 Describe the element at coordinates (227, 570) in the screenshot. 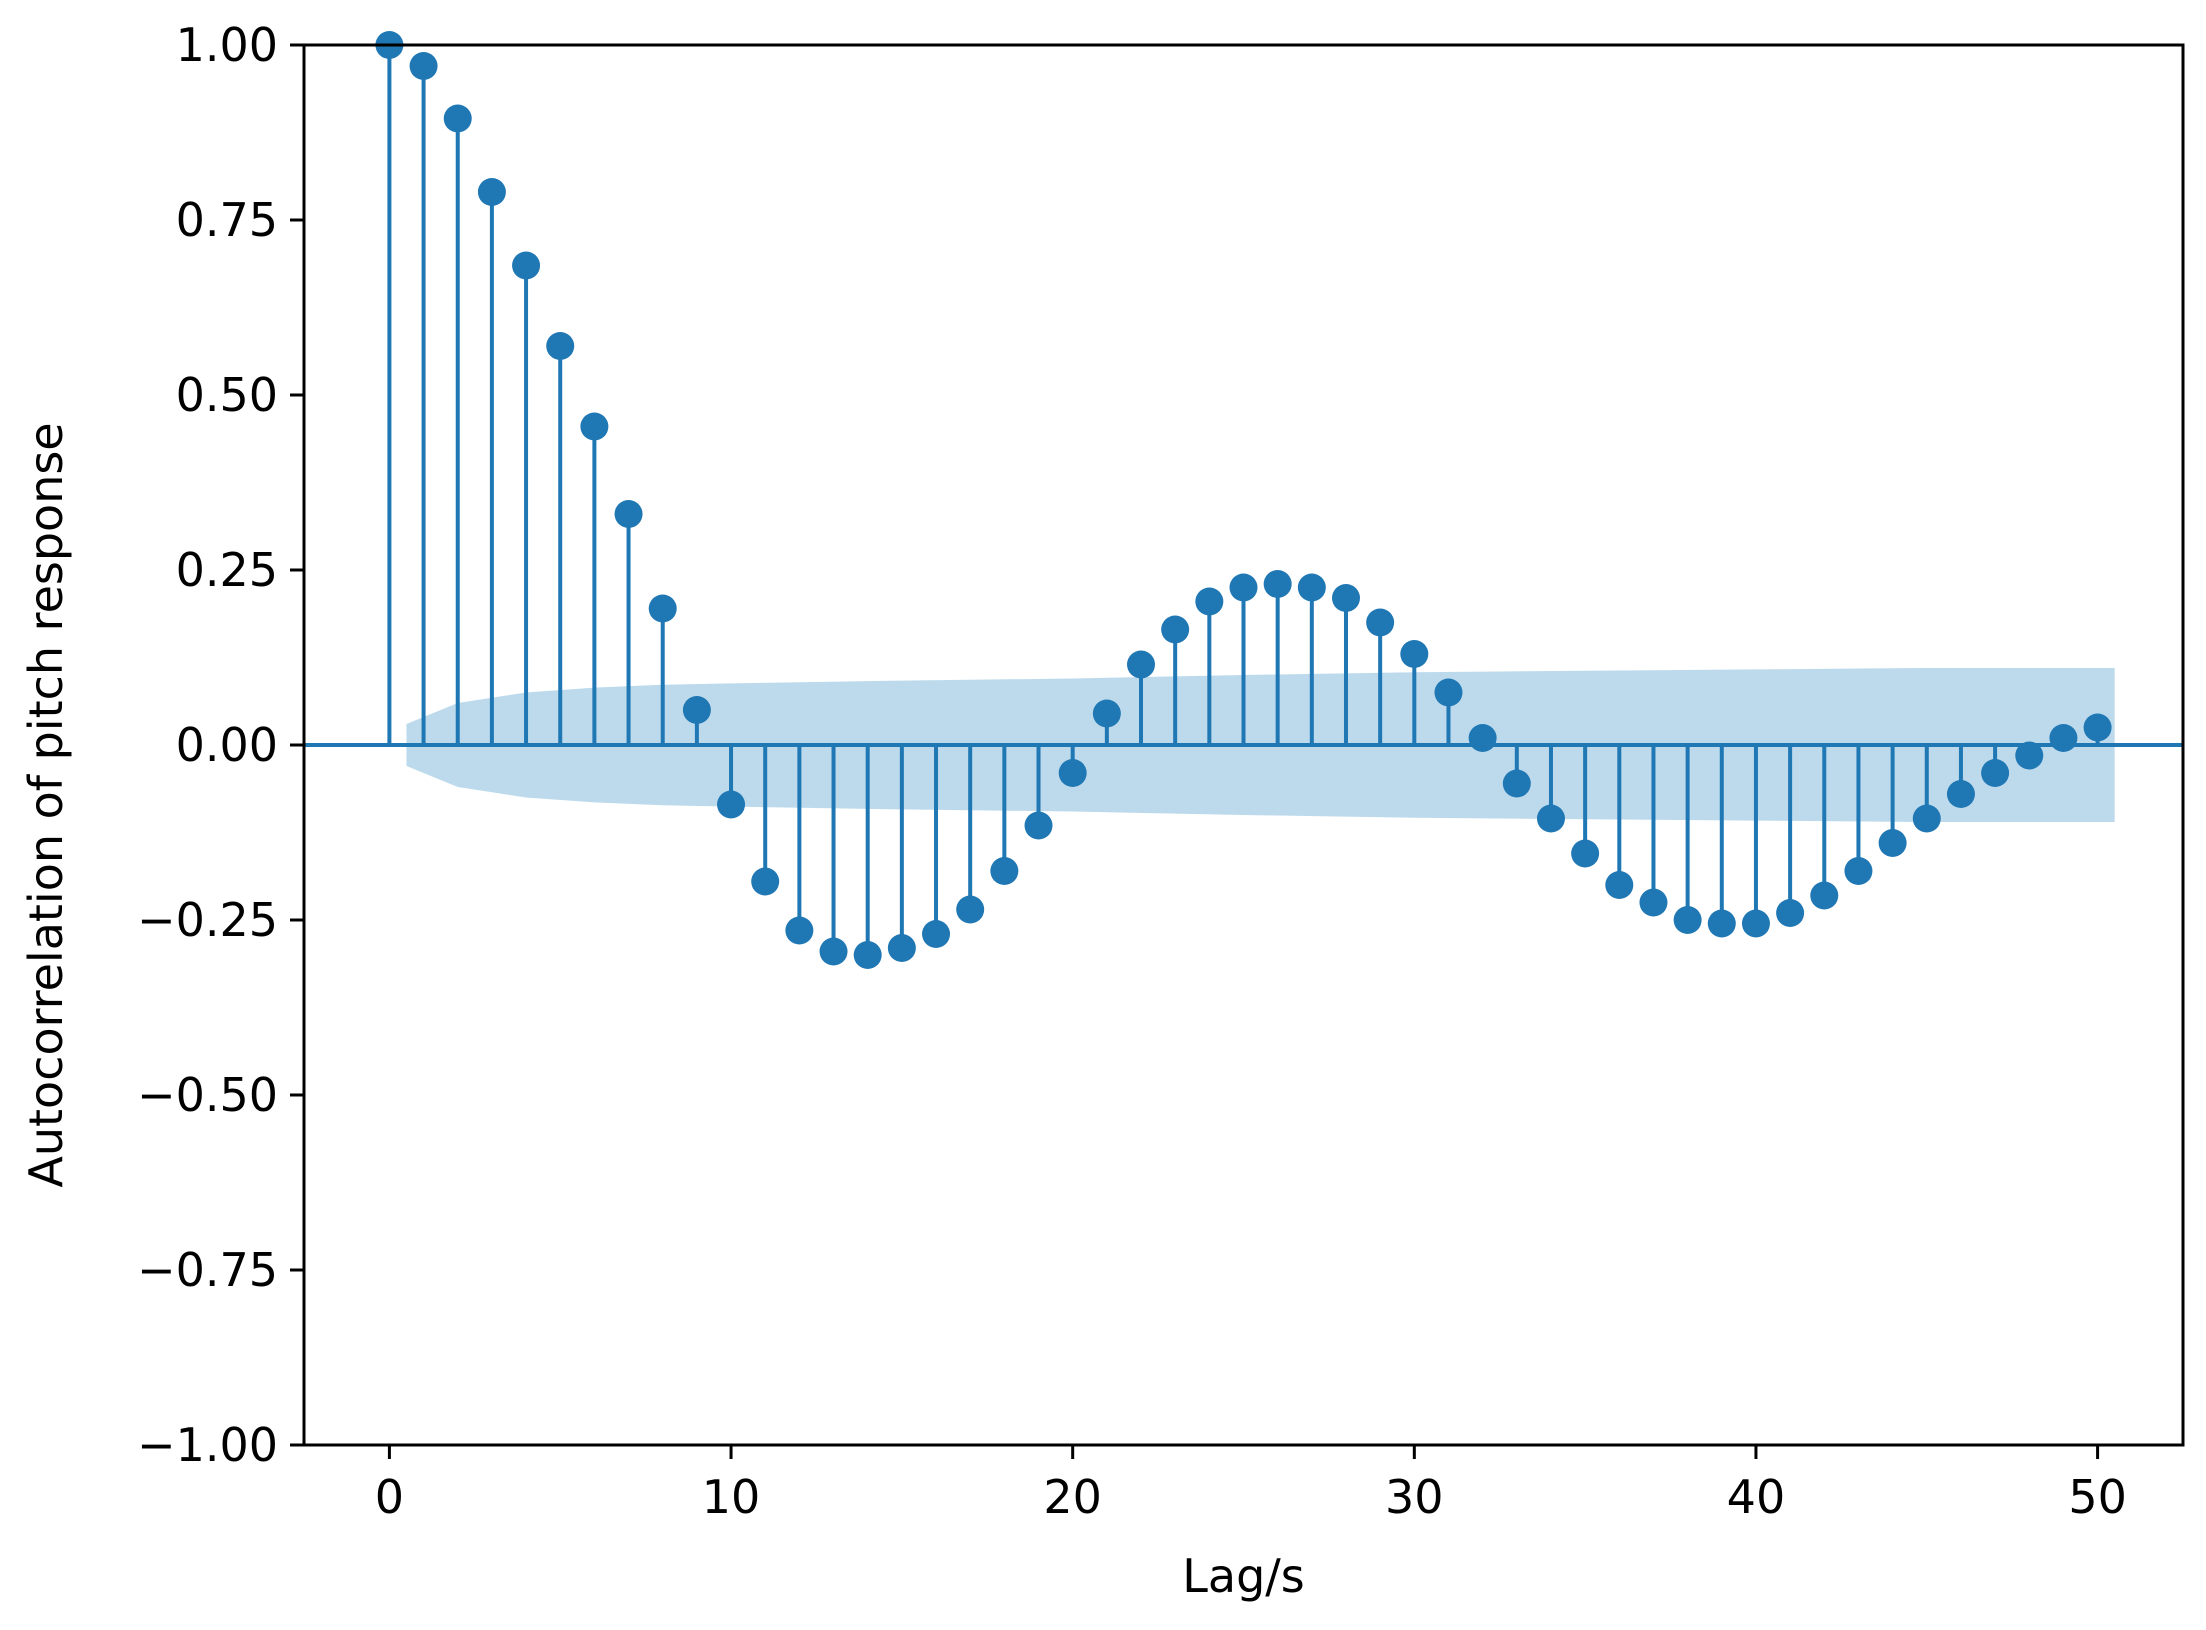

I see `y-tick-label: 0.25` at that location.